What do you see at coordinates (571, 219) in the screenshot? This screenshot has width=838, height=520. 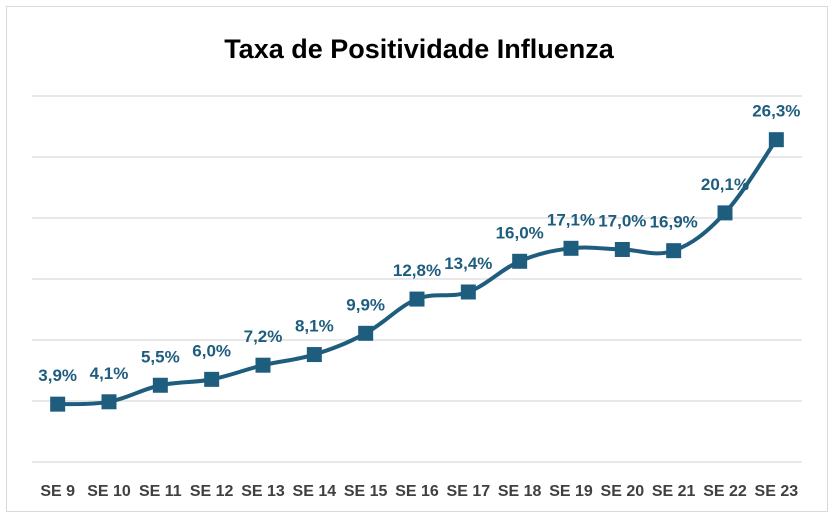 I see `data-label-11: 17,1%` at bounding box center [571, 219].